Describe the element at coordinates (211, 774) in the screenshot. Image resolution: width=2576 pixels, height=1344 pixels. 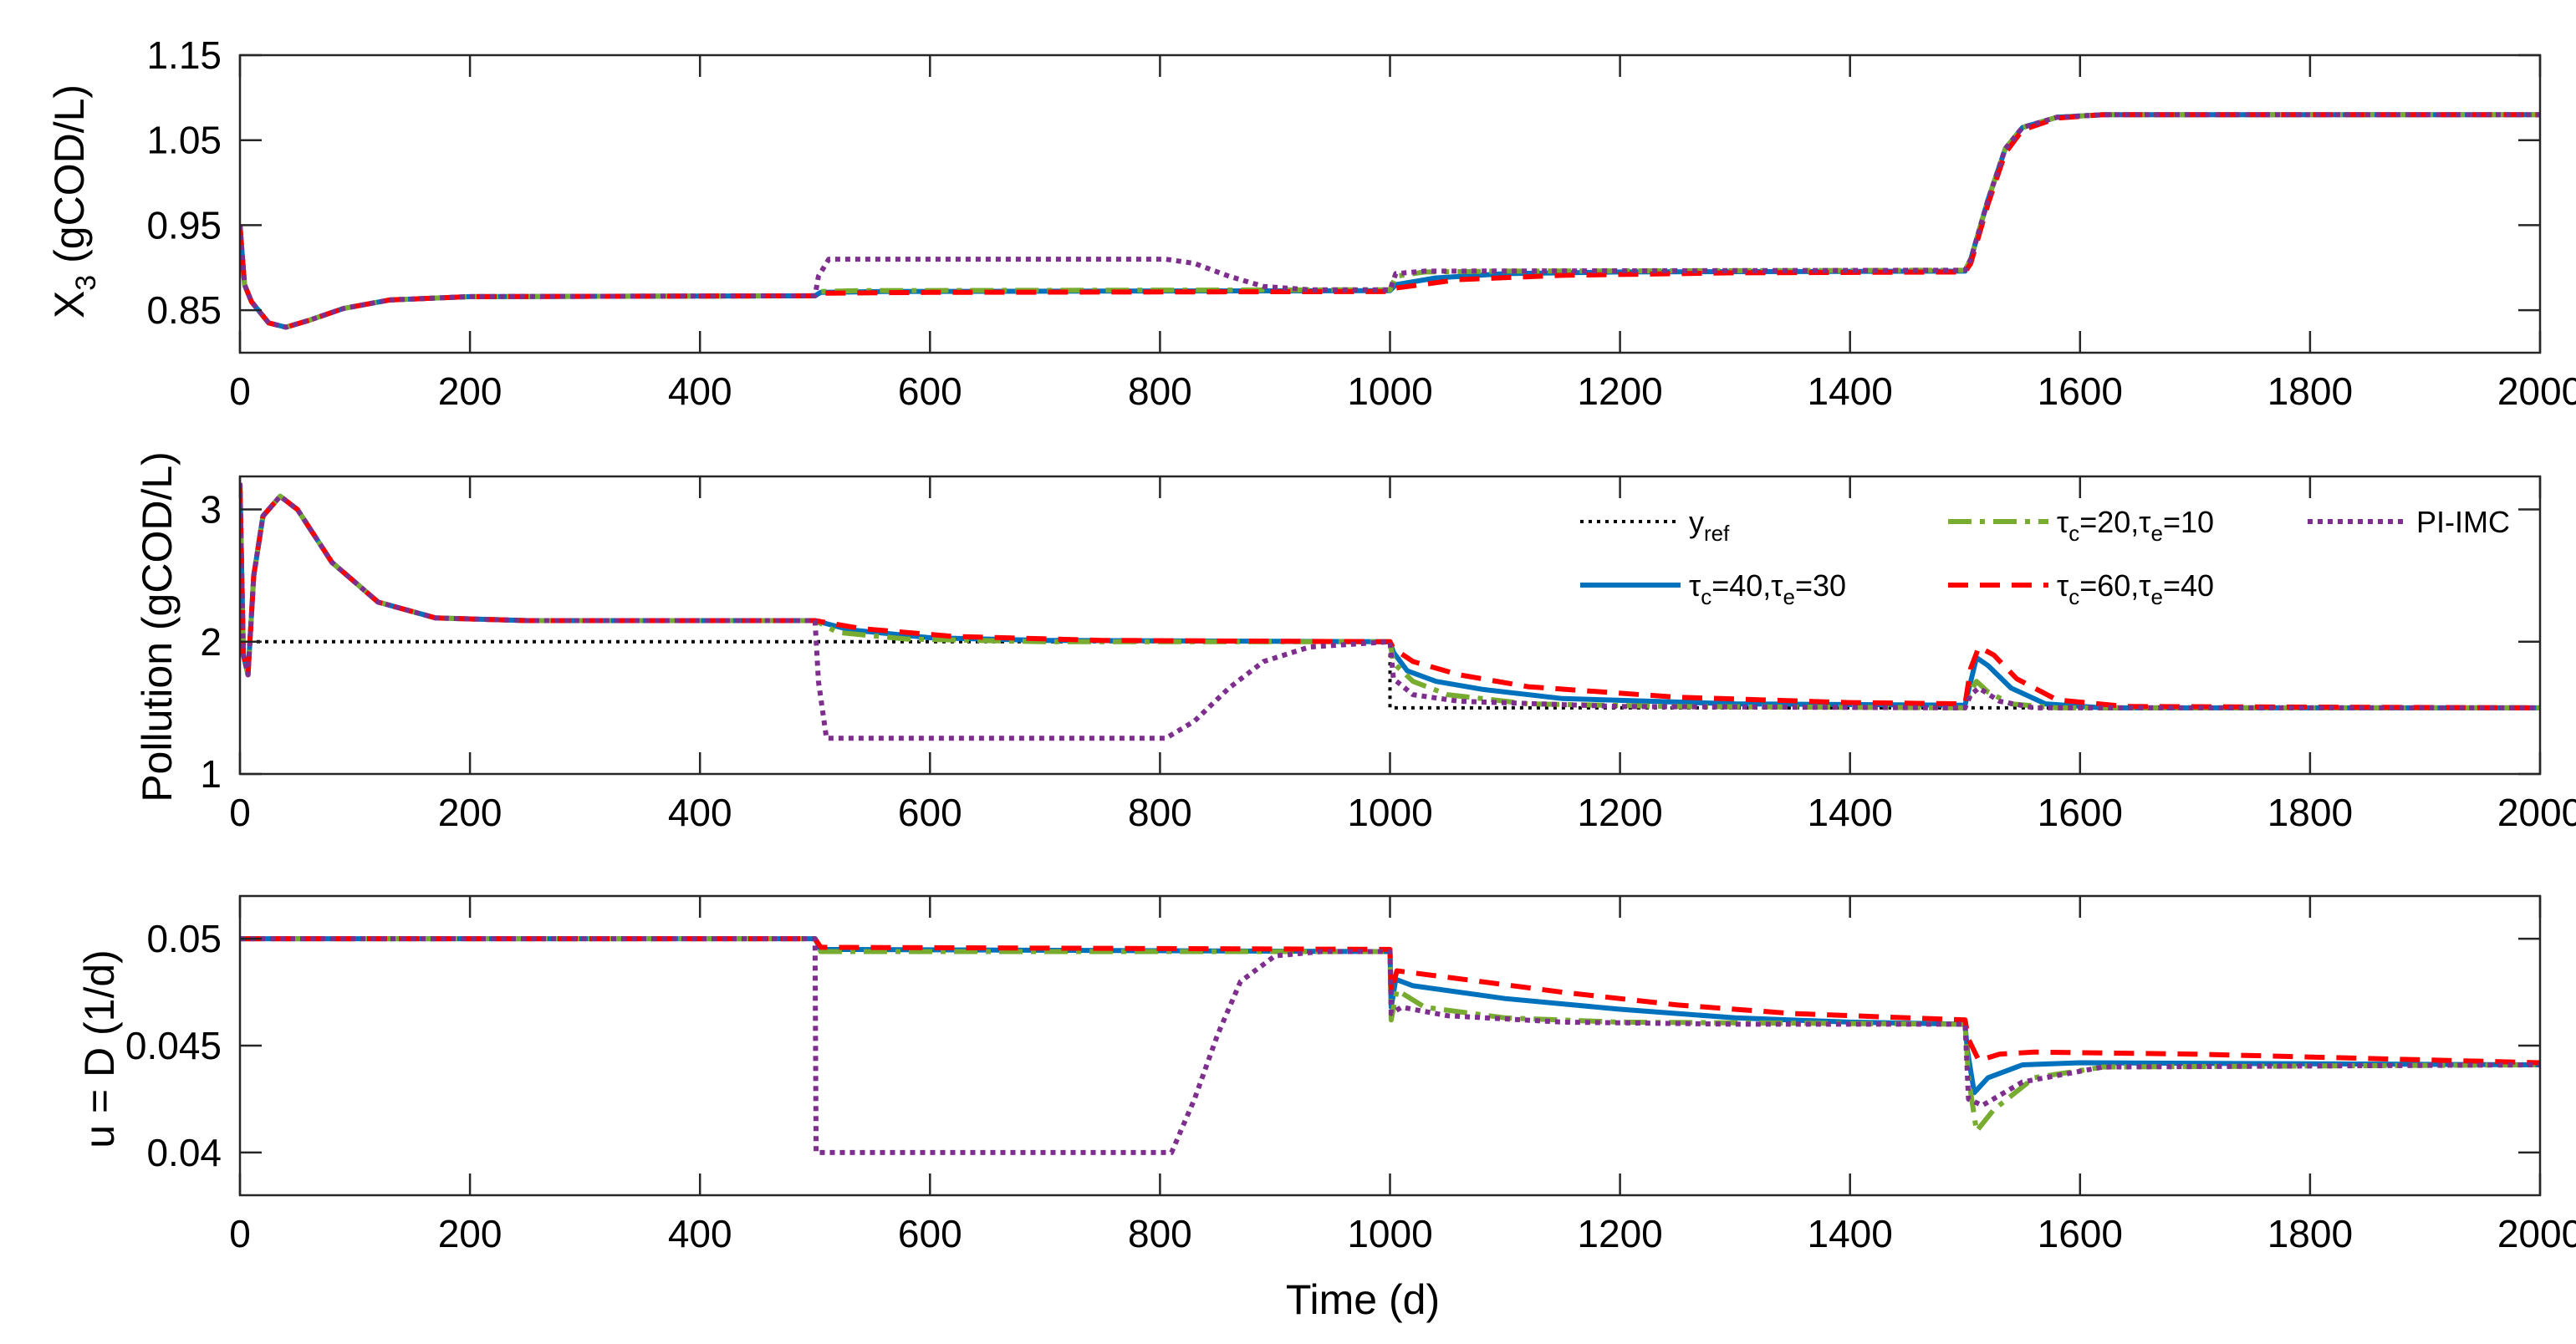
I see `y-tick-label: 1` at that location.